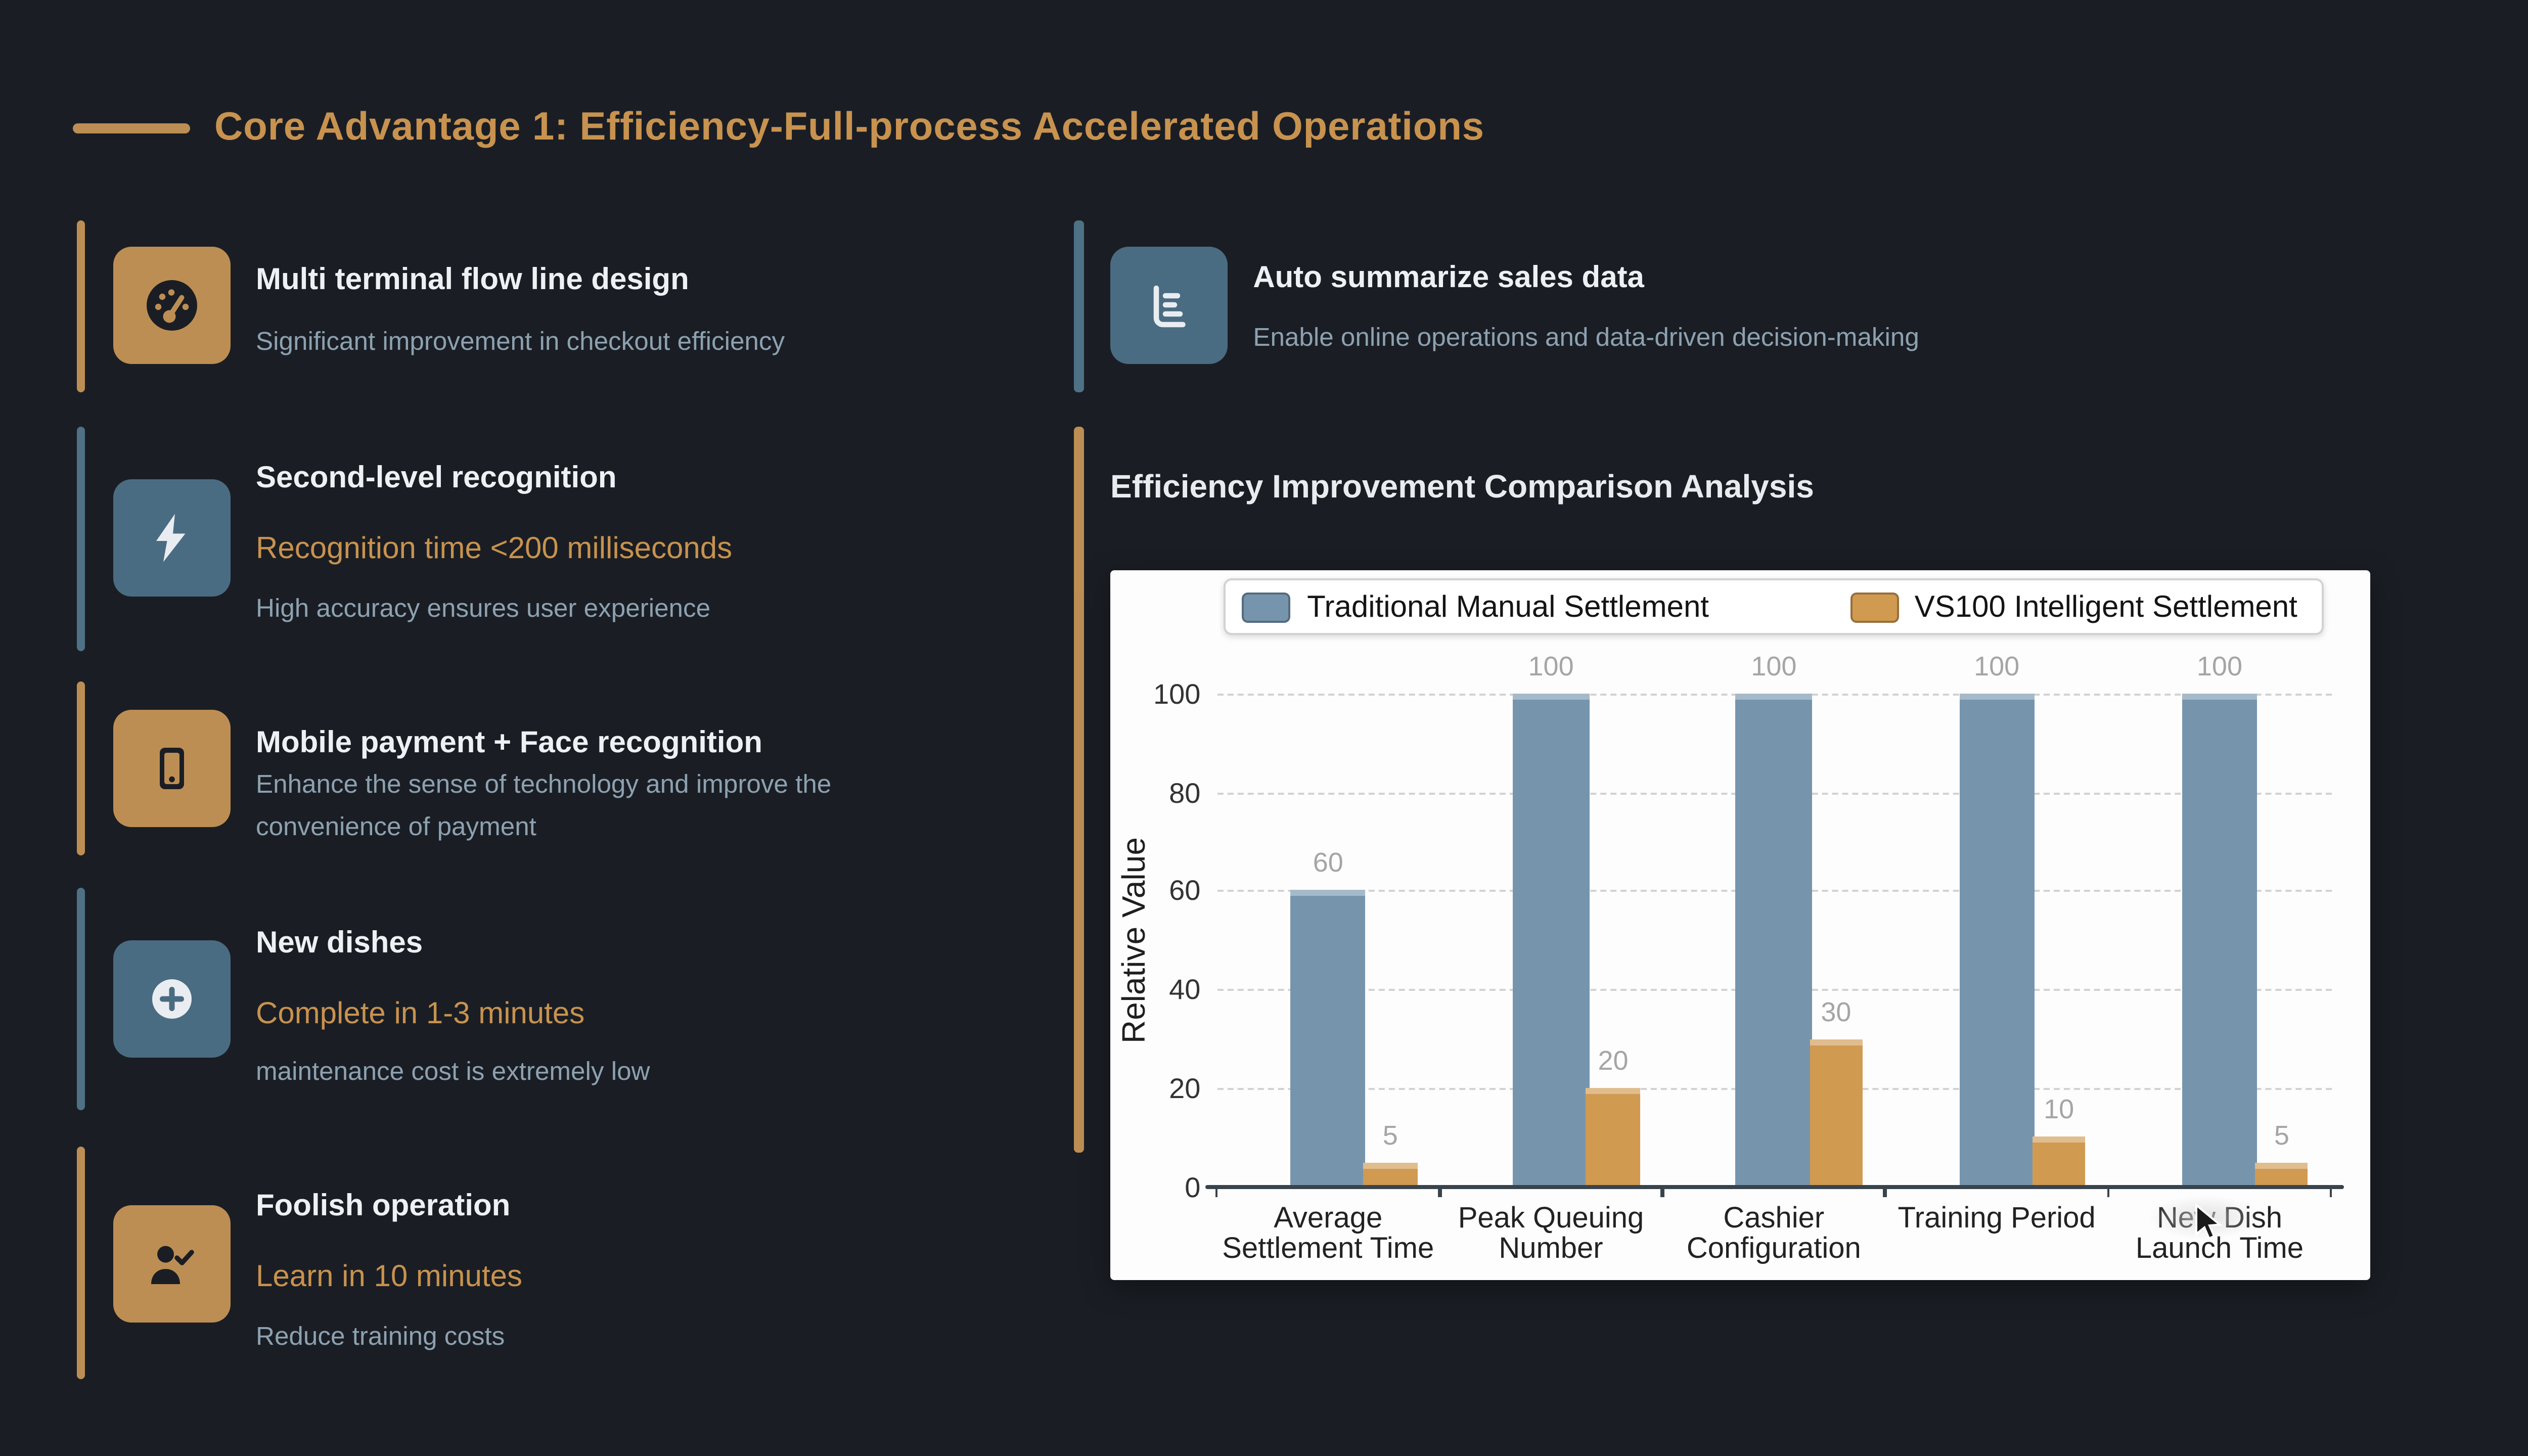 The image size is (2528, 1456). I want to click on feature-subtitle: High accuracy ensures user experience, so click(484, 607).